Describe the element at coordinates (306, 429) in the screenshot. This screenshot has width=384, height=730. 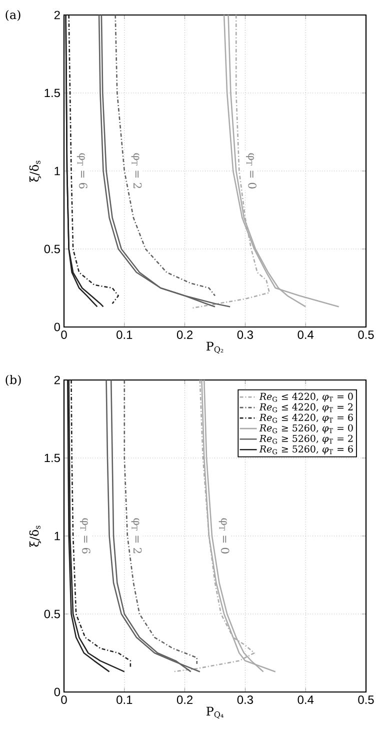
I see `legend-label: Re$_{G}$ ≥ 5260, φ$_{T}$ = 0` at that location.